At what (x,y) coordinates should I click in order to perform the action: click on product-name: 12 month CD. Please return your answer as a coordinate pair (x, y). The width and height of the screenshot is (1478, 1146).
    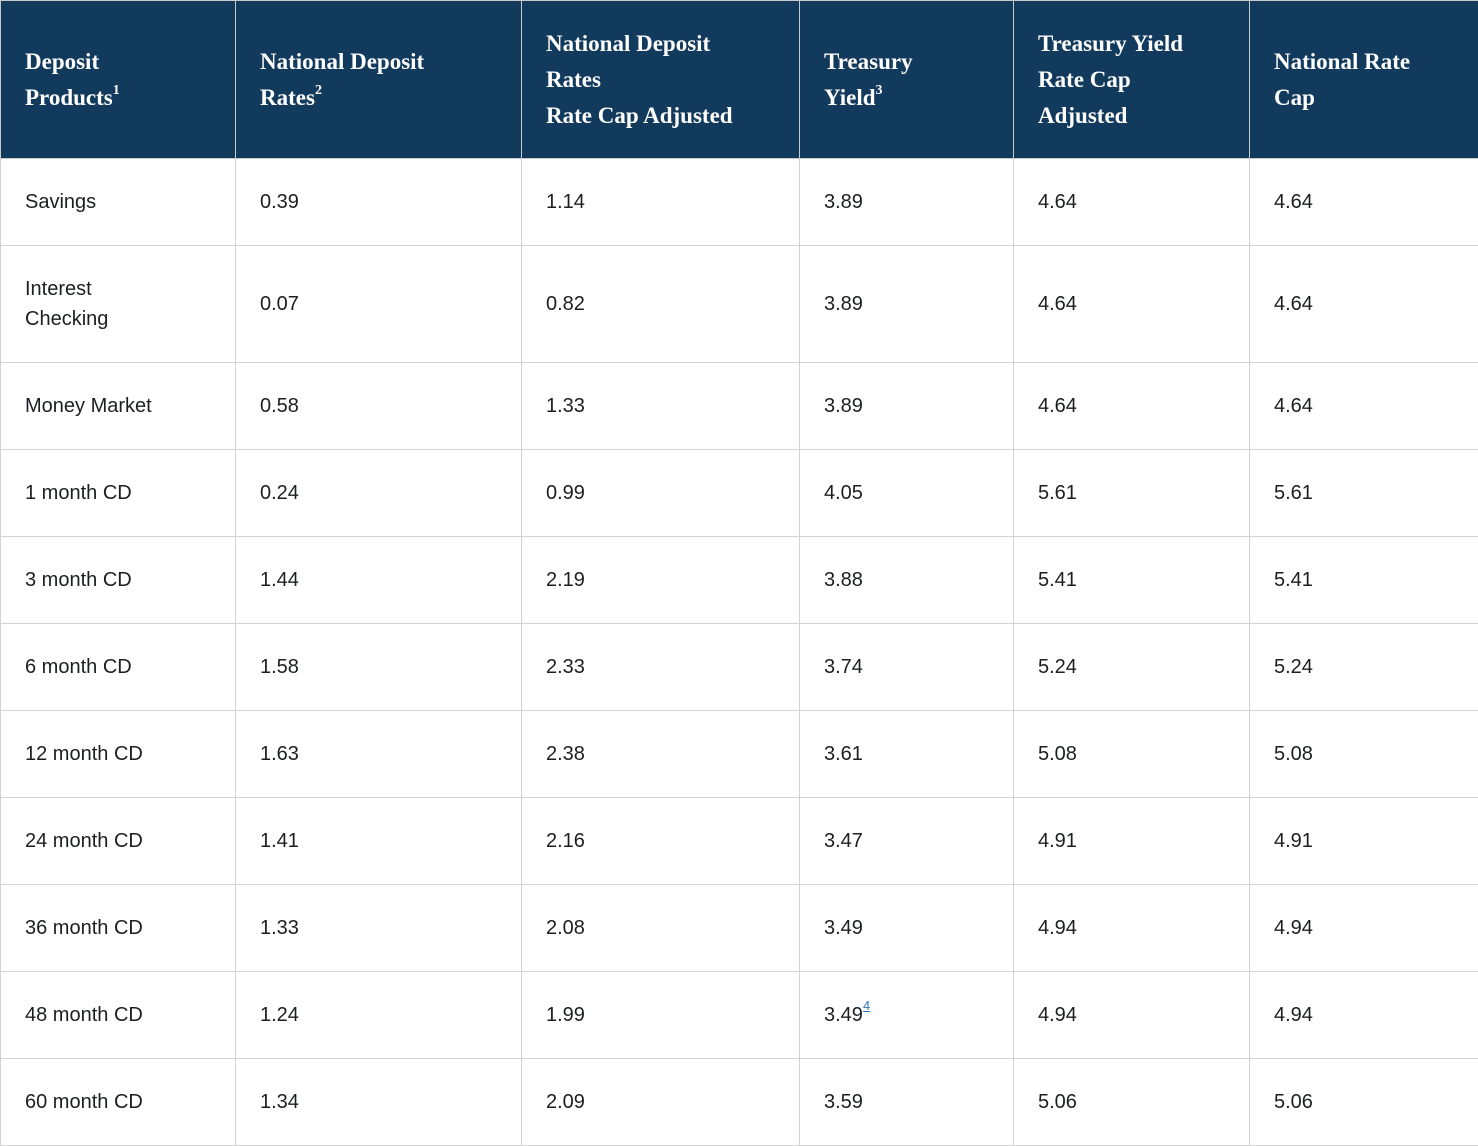
    Looking at the image, I should click on (84, 754).